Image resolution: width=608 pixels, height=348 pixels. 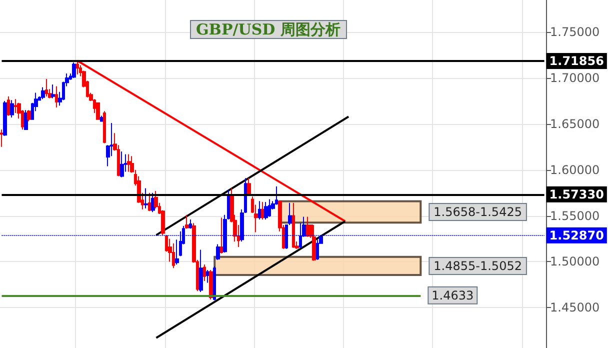 I want to click on y-tick-label: 1.65000, so click(x=575, y=123).